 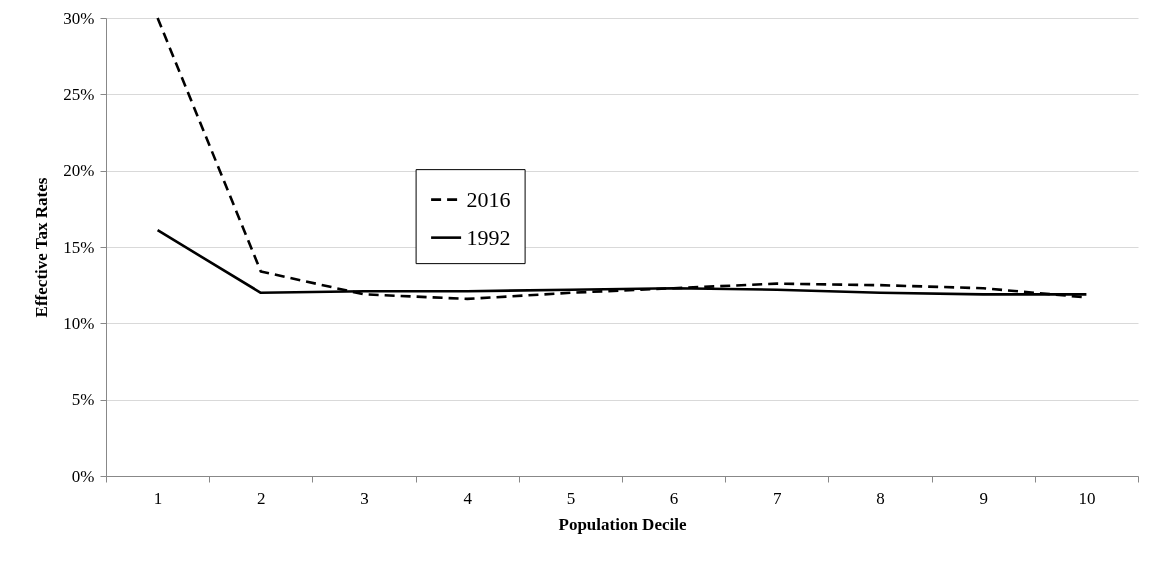 I want to click on y-tick-label: 20%, so click(x=79, y=171).